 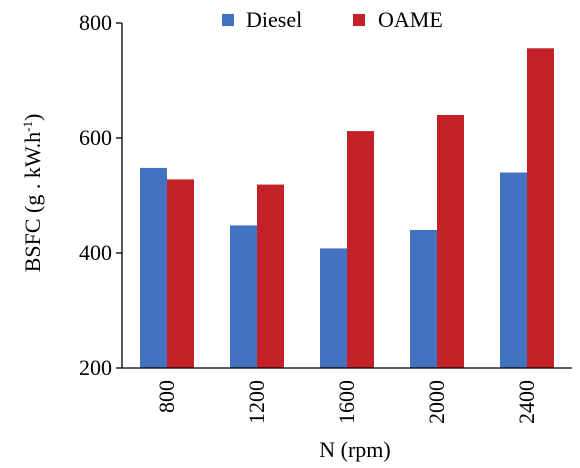 I want to click on y-tick-label-600: 600, so click(x=95, y=137).